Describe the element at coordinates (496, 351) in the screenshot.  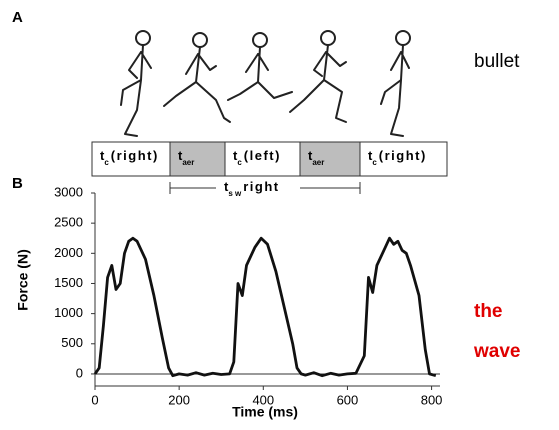
I see `side-note: wave` at that location.